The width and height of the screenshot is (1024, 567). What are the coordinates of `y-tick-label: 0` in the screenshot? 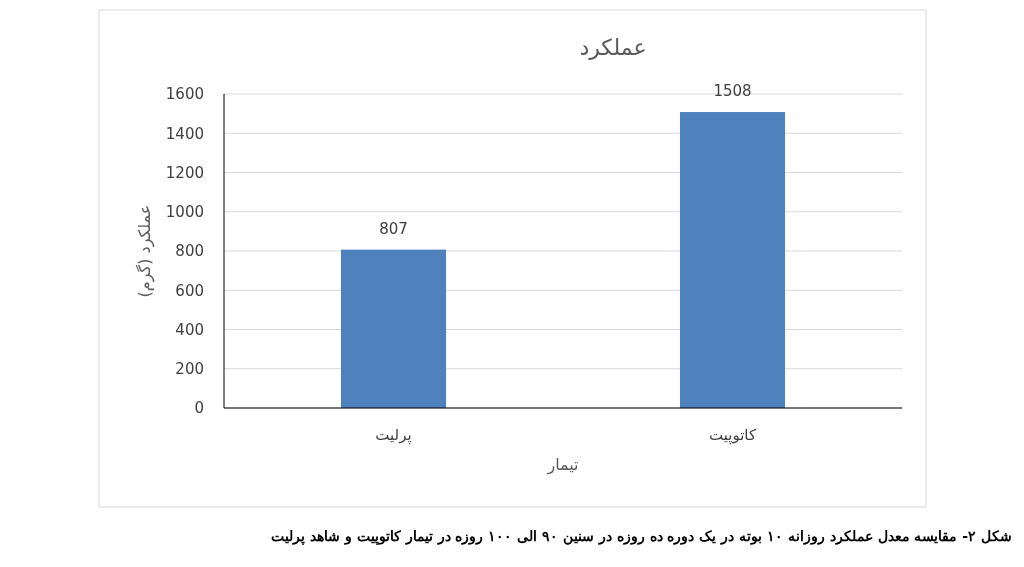 It's located at (199, 408).